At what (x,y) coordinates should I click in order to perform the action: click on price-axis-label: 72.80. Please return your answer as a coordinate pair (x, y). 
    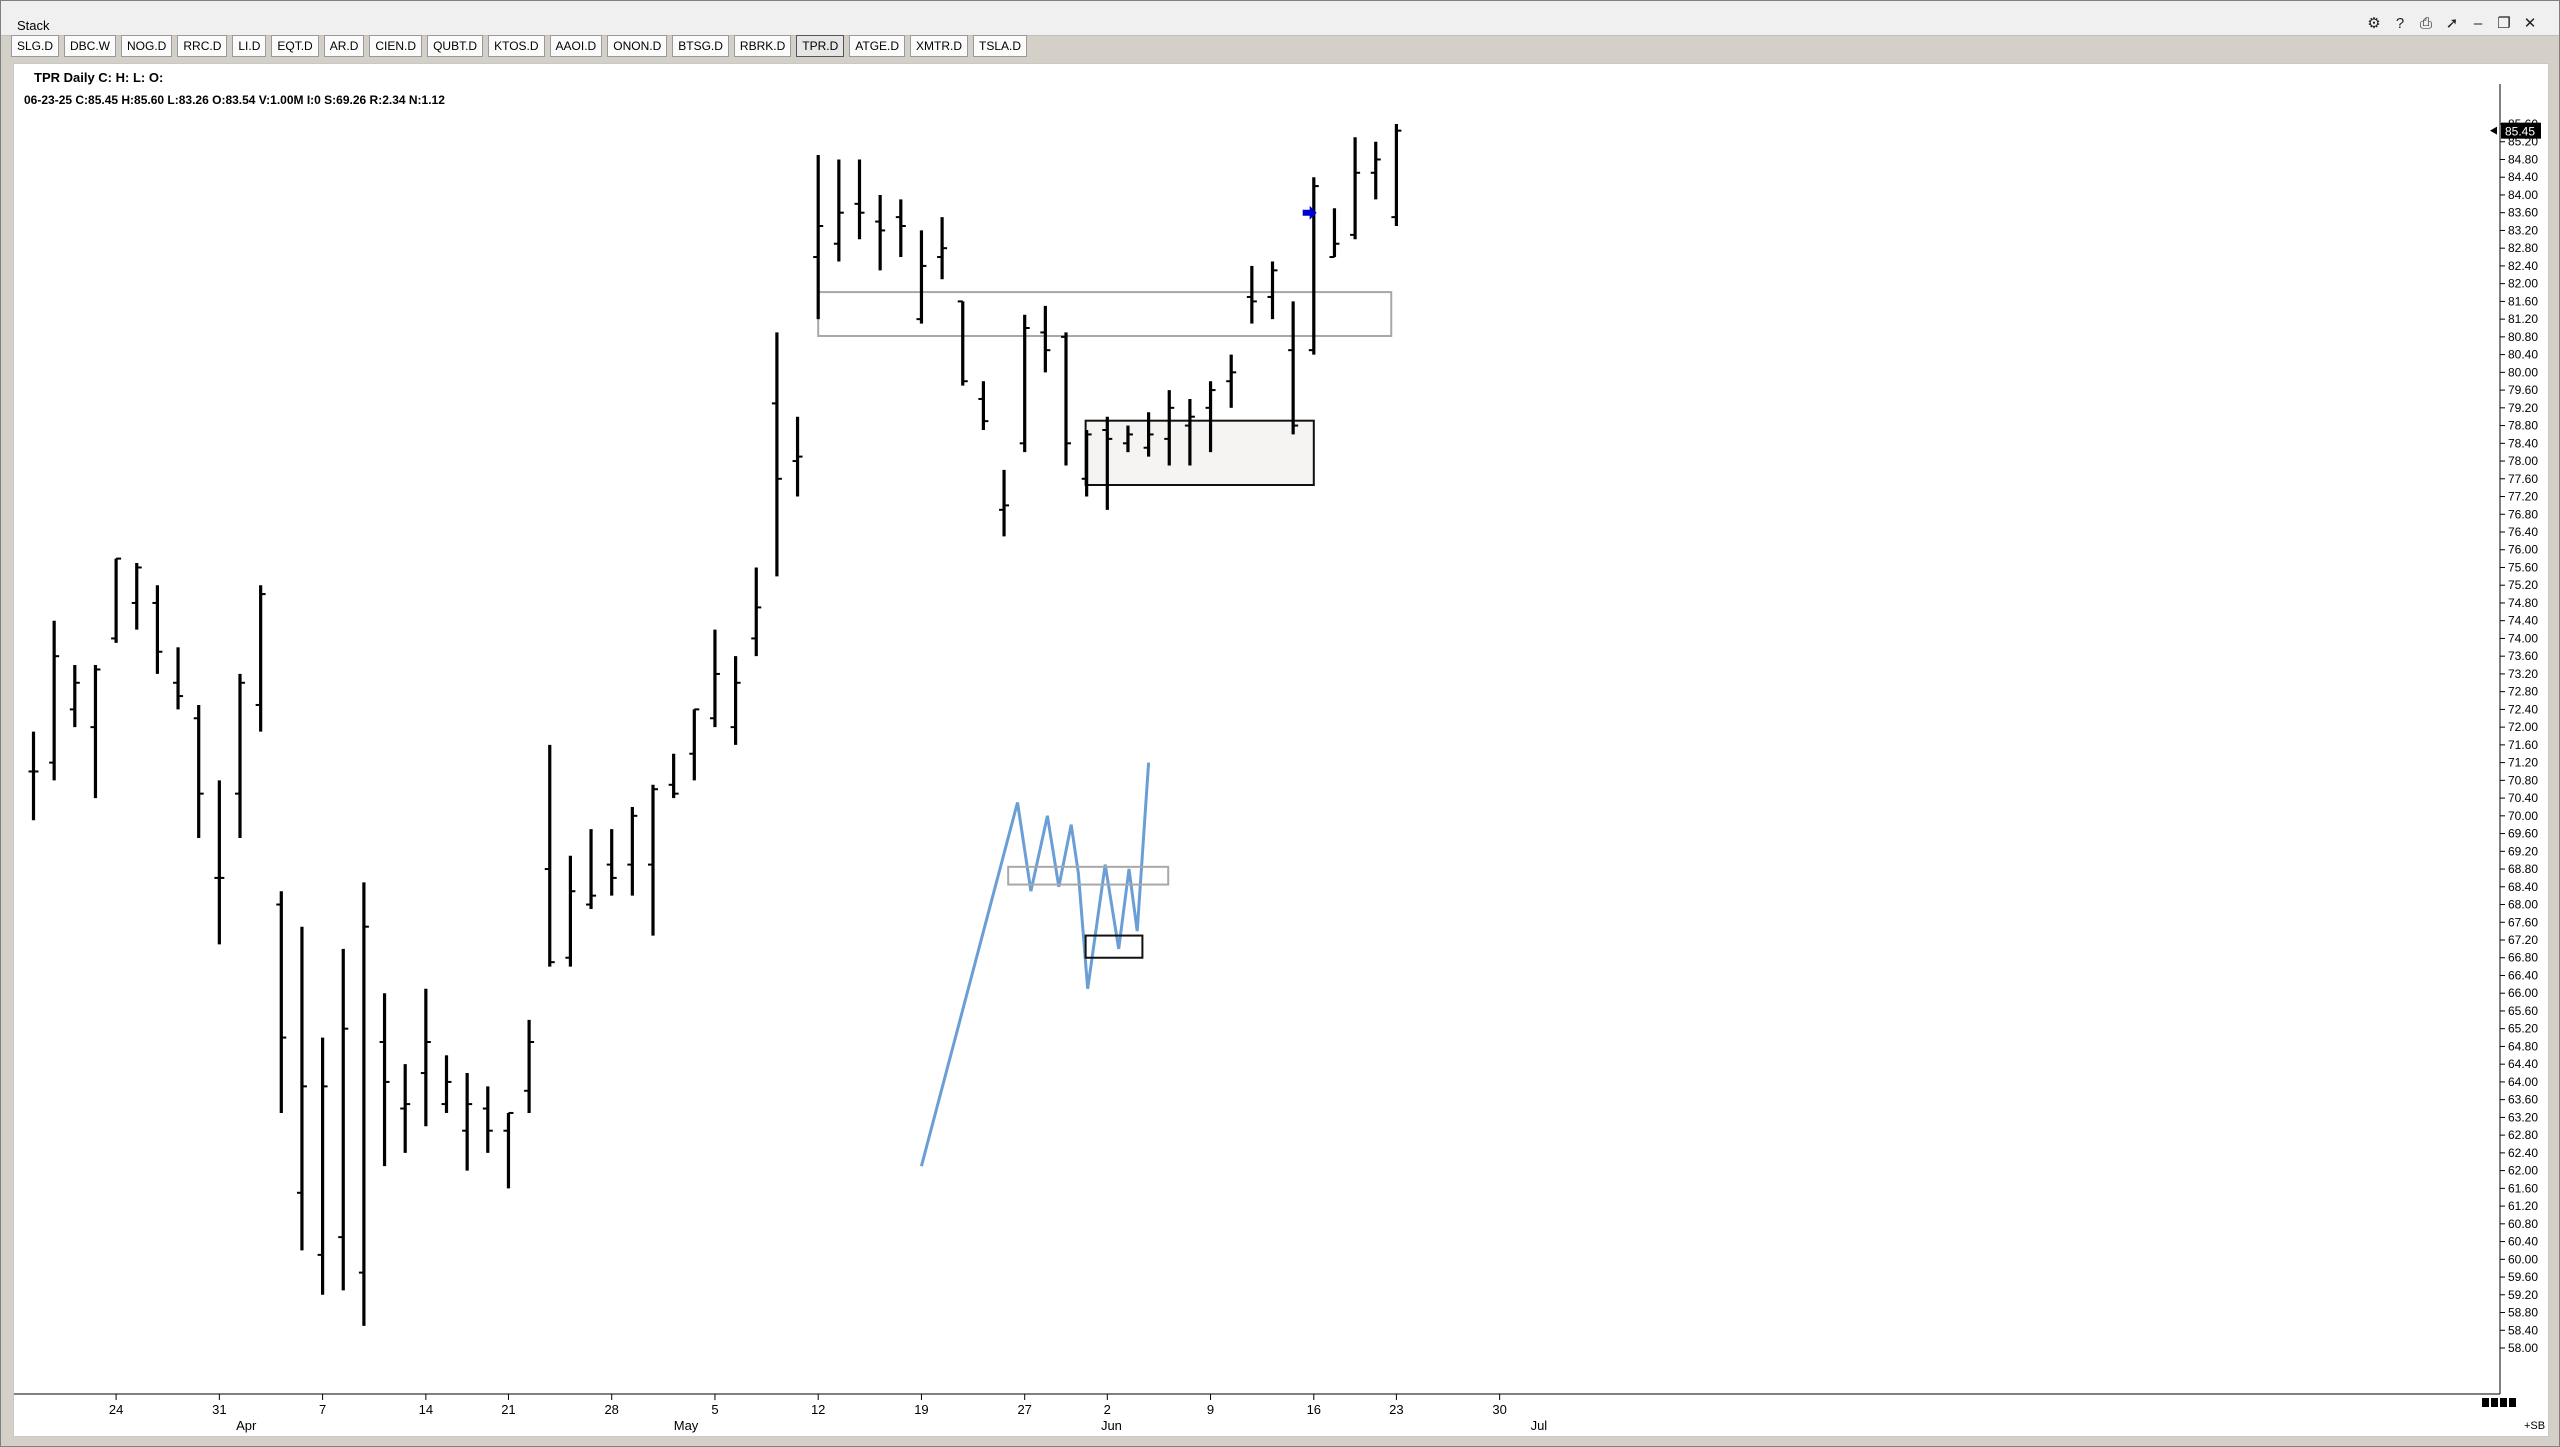
    Looking at the image, I should click on (2523, 692).